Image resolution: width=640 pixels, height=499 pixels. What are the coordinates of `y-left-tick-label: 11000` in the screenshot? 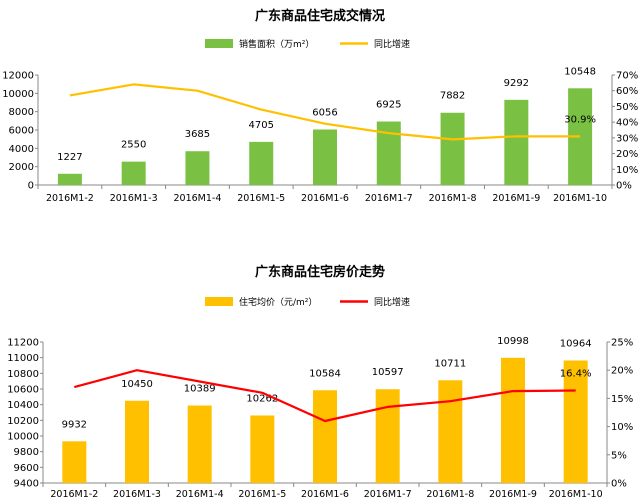 It's located at (23, 358).